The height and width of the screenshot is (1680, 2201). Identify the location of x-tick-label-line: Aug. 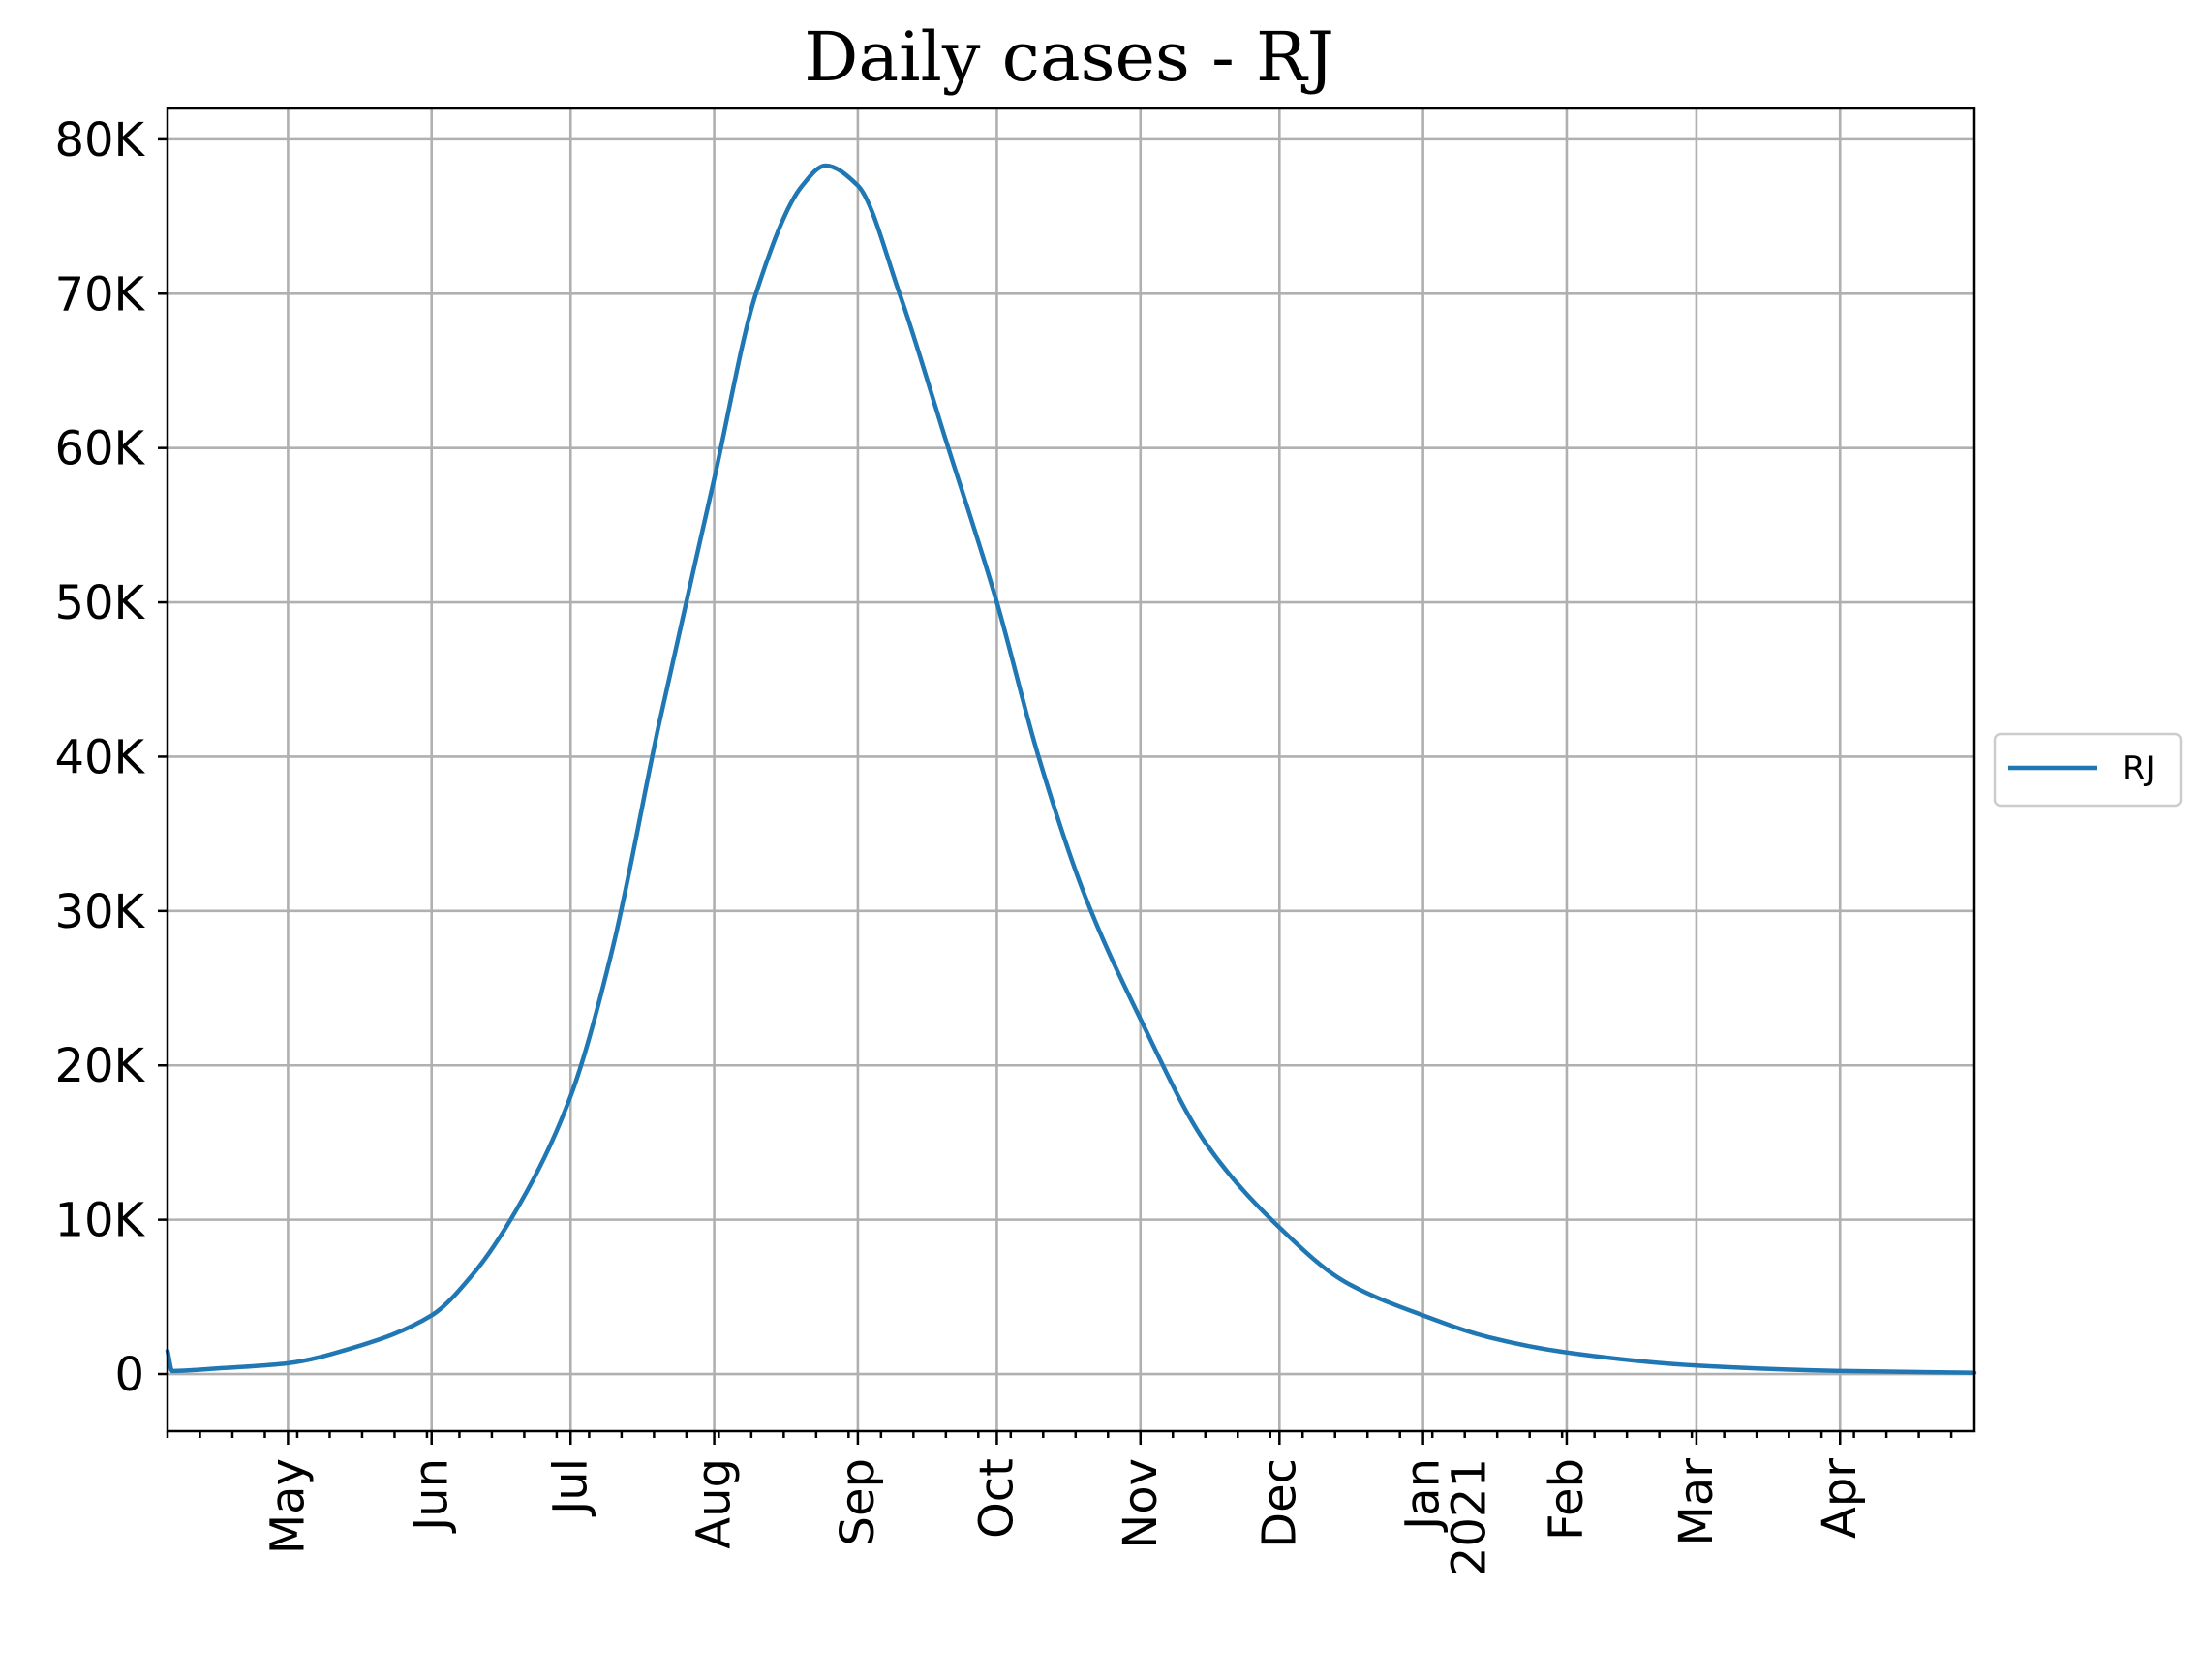
(715, 1504).